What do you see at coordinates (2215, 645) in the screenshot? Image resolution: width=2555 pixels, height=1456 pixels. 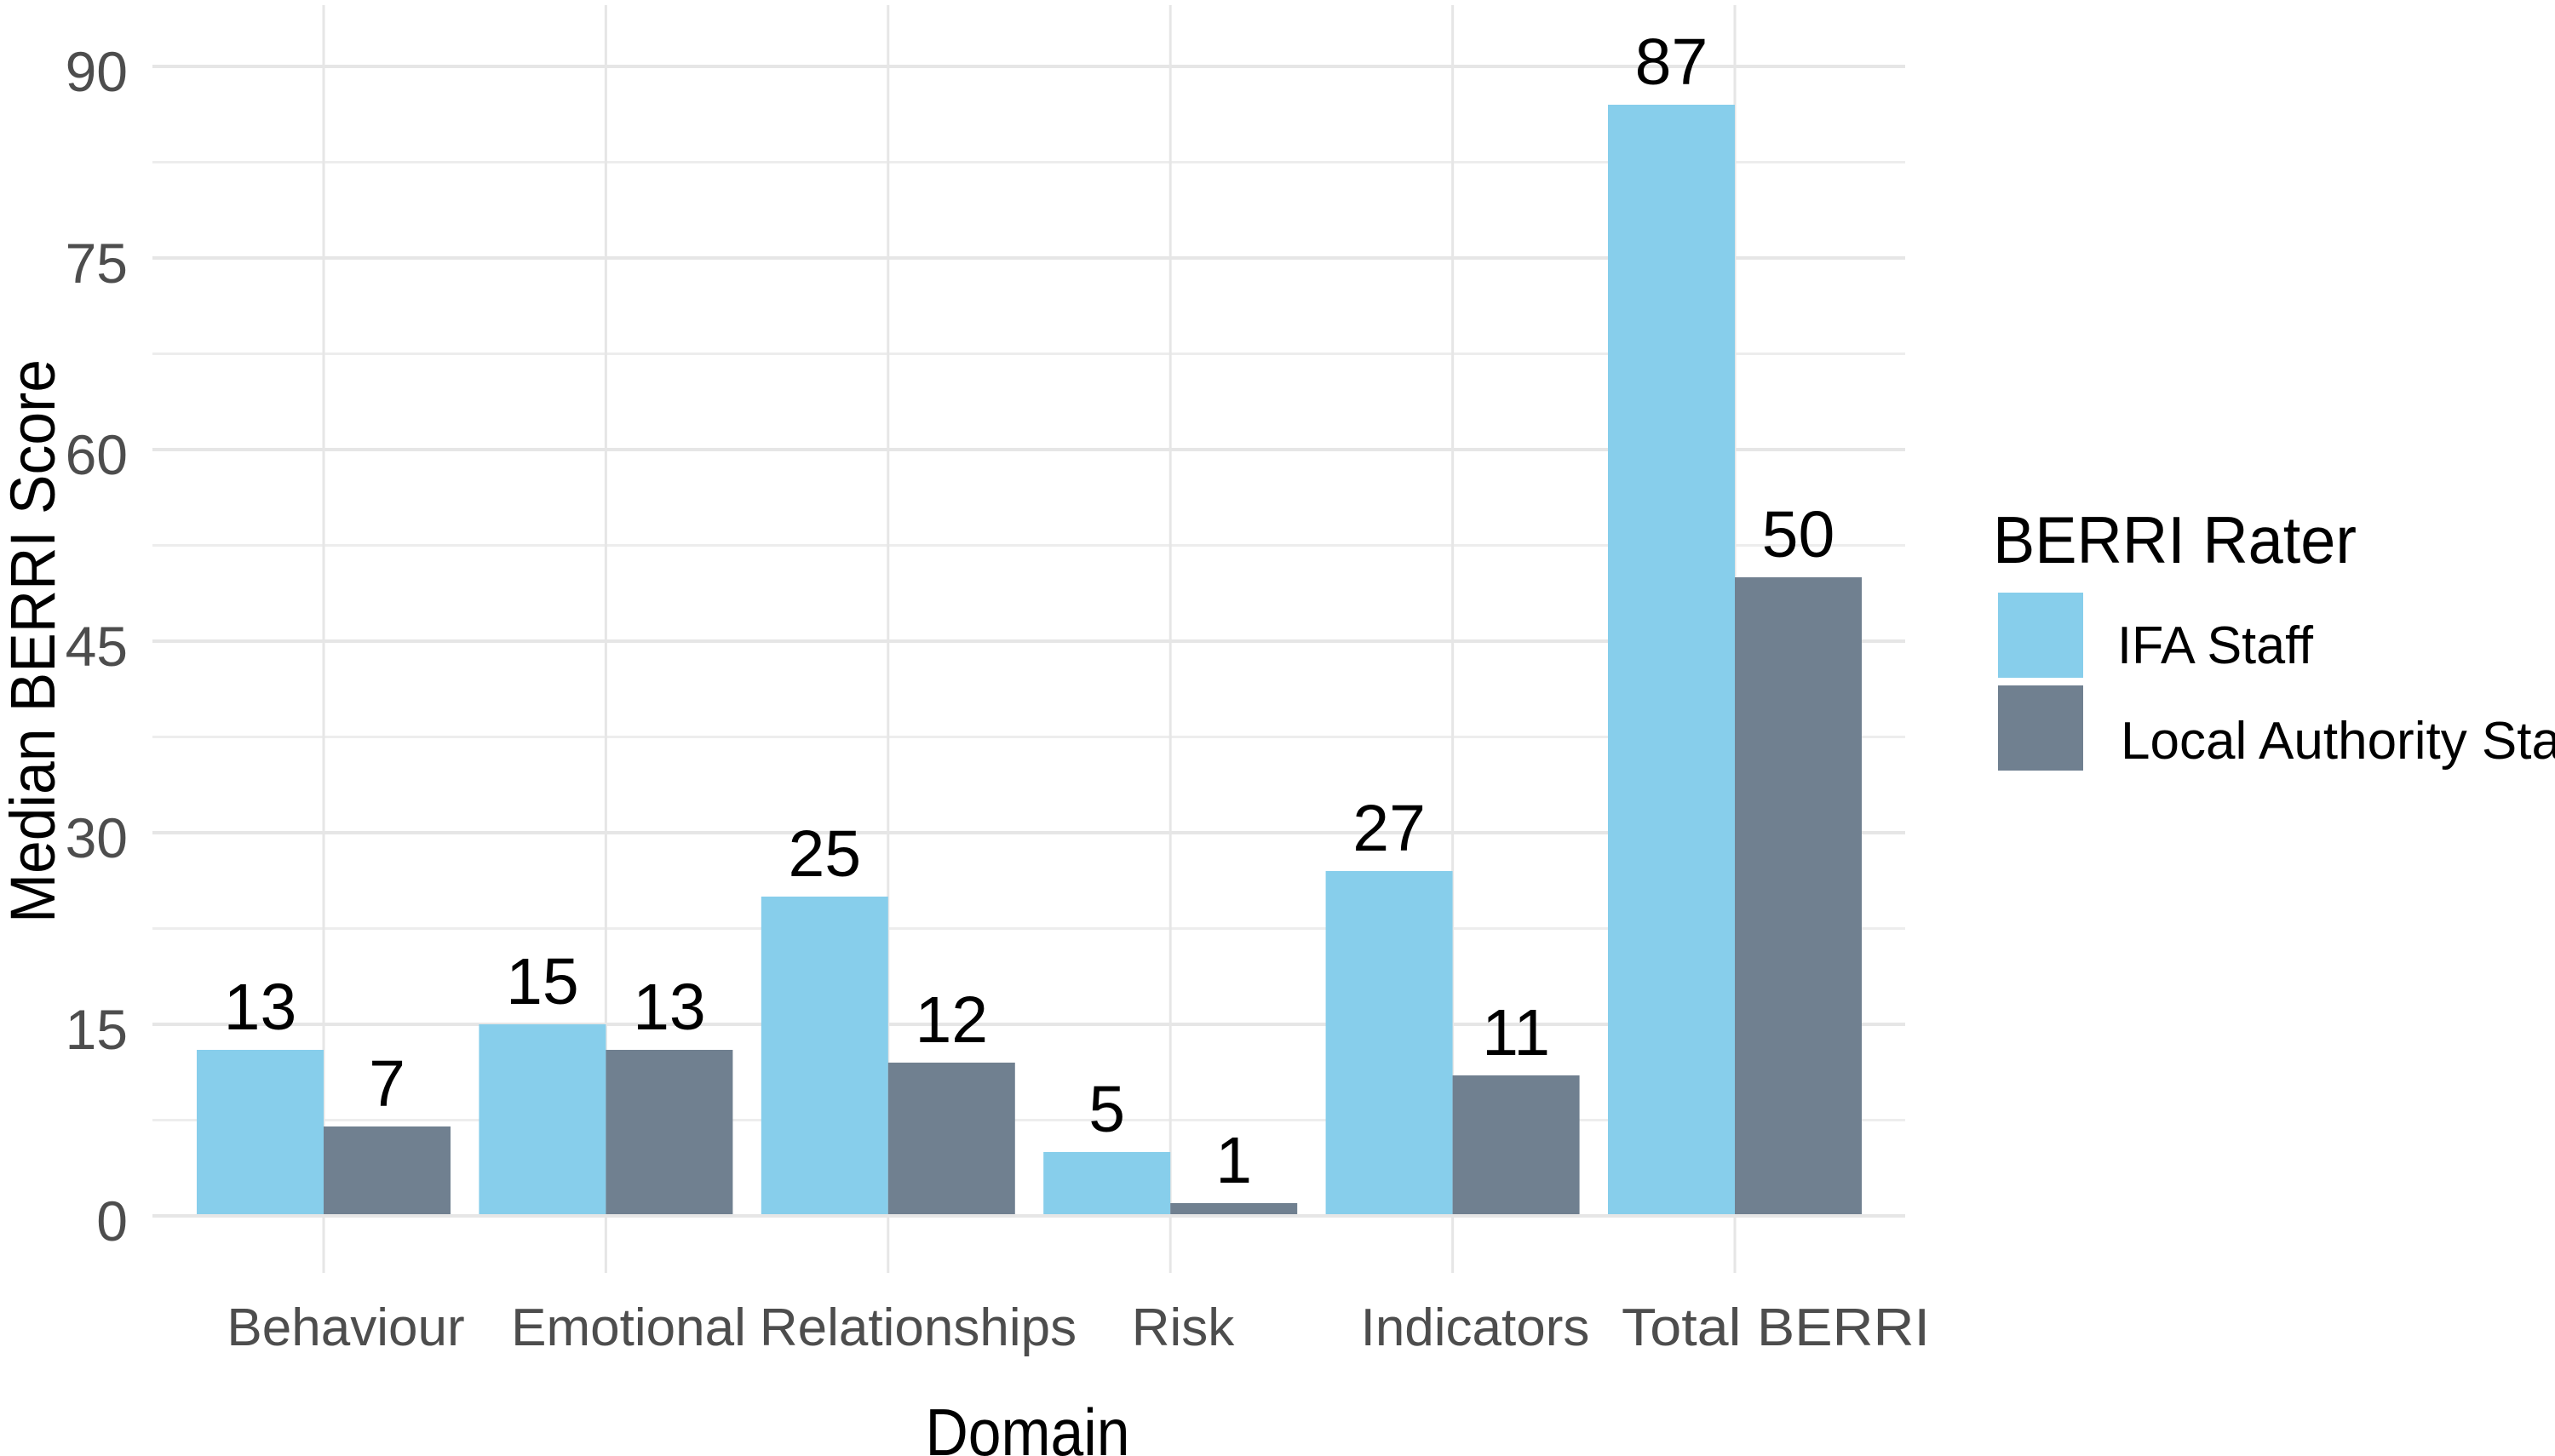 I see `svg-text: IFA Staff` at bounding box center [2215, 645].